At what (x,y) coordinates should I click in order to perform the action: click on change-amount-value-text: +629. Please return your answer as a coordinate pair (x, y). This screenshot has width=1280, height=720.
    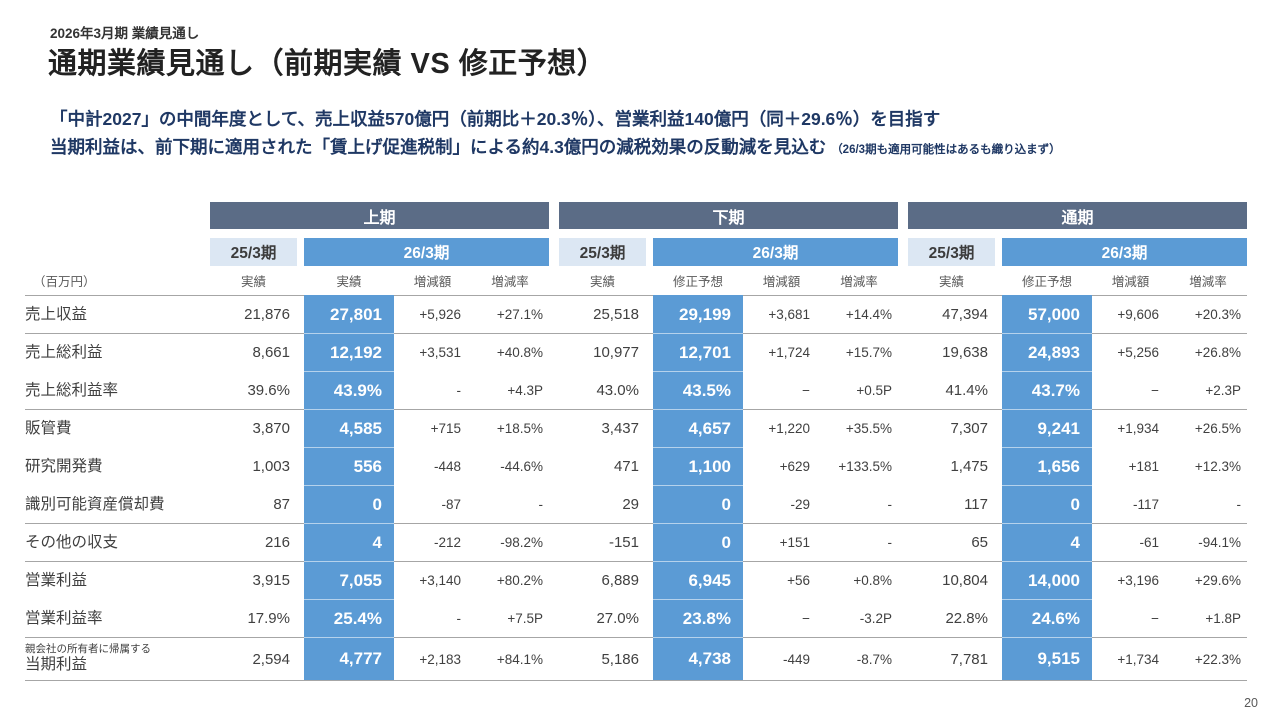
    Looking at the image, I should click on (794, 466).